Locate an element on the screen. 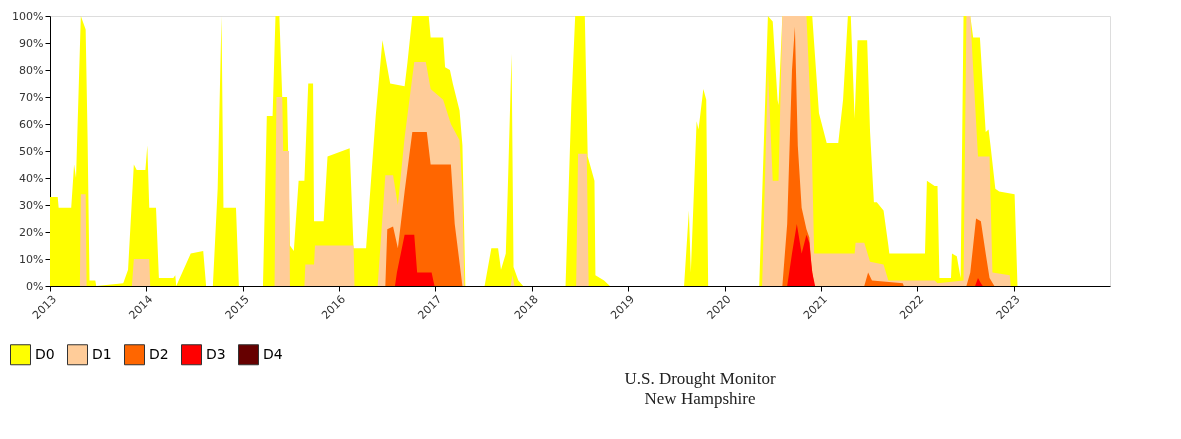 Image resolution: width=1181 pixels, height=439 pixels. y-tick-label: 90% is located at coordinates (31, 43).